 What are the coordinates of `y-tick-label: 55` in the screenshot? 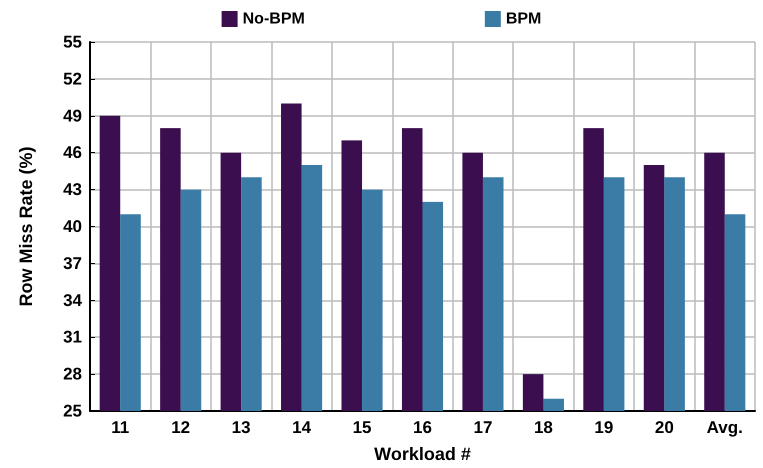 It's located at (72, 42).